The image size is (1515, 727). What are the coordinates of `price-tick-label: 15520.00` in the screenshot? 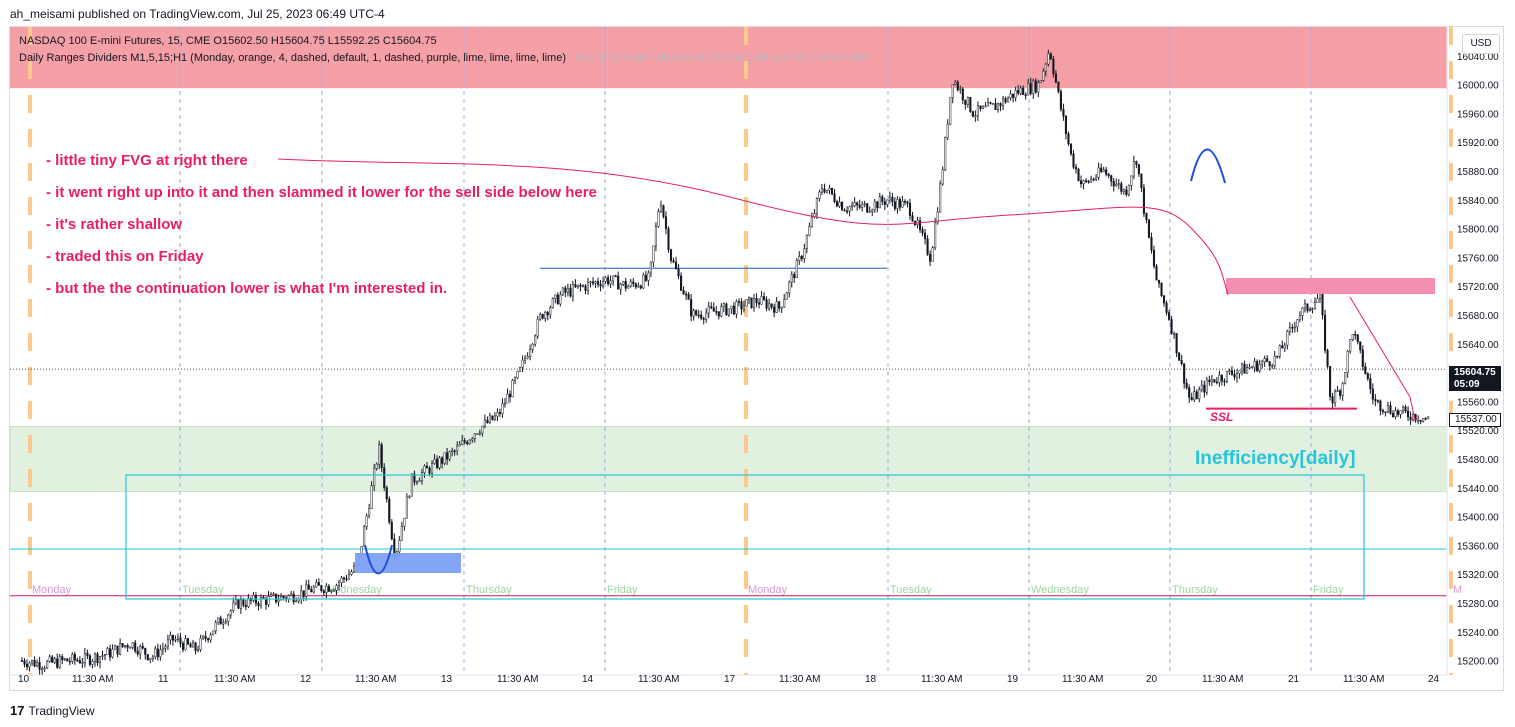 It's located at (1478, 431).